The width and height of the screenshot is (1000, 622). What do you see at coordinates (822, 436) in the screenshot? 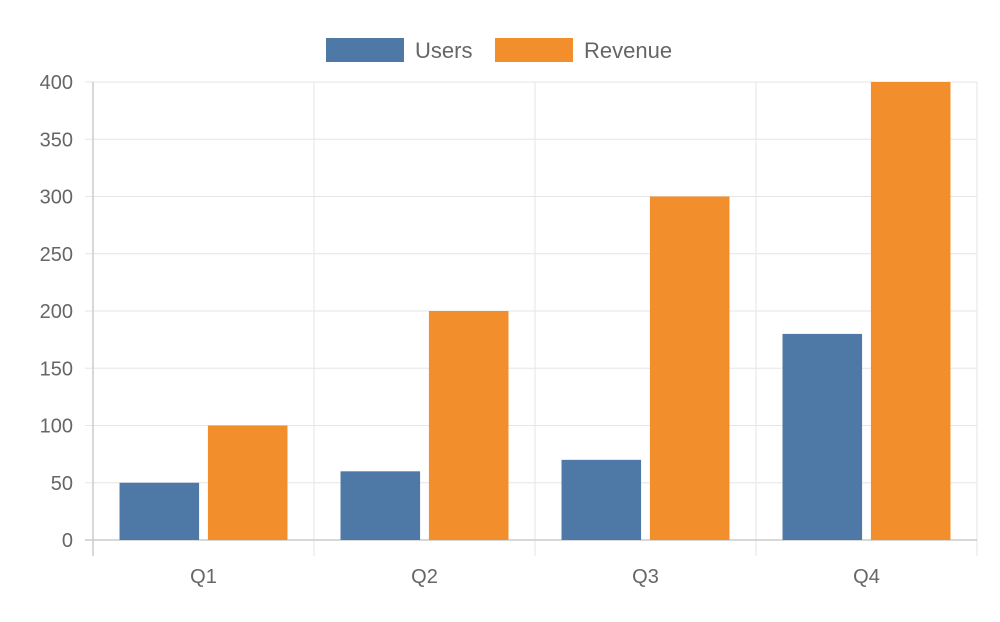
I see `bar-users-q4` at bounding box center [822, 436].